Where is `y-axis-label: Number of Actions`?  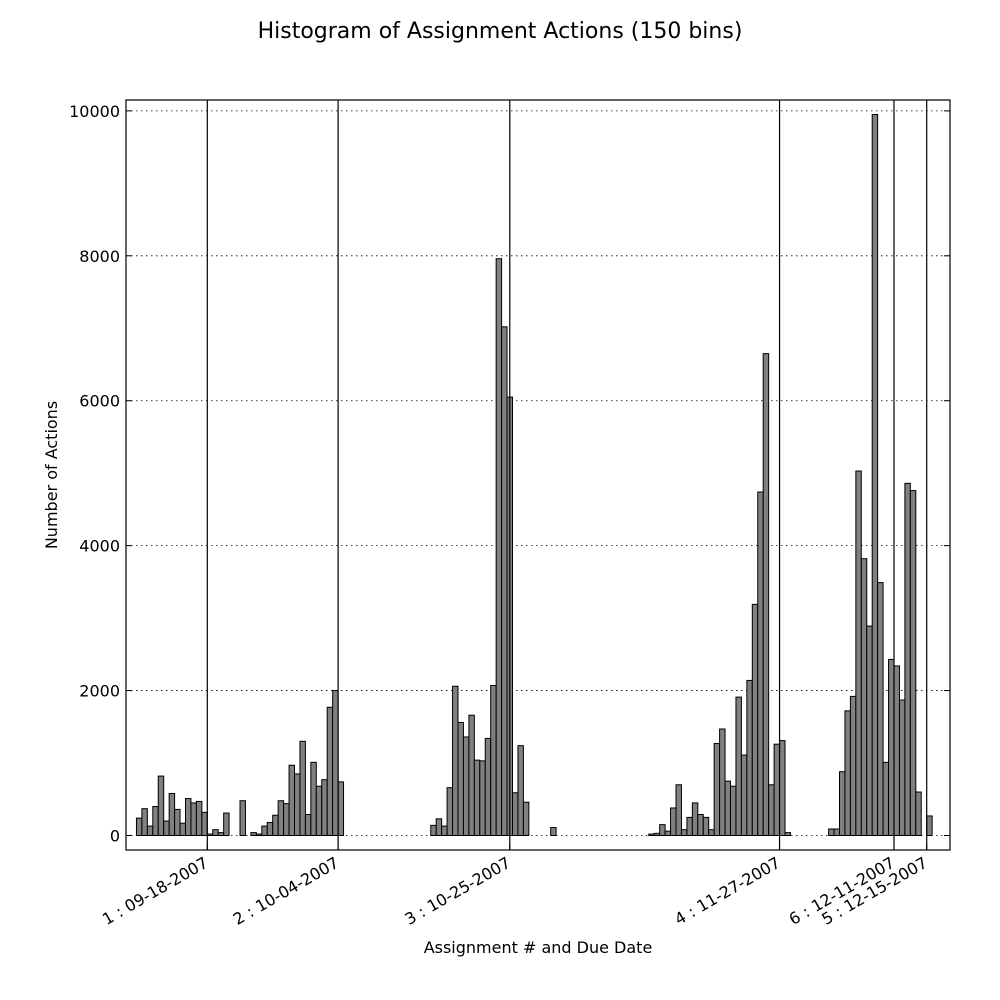
y-axis-label: Number of Actions is located at coordinates (51, 475).